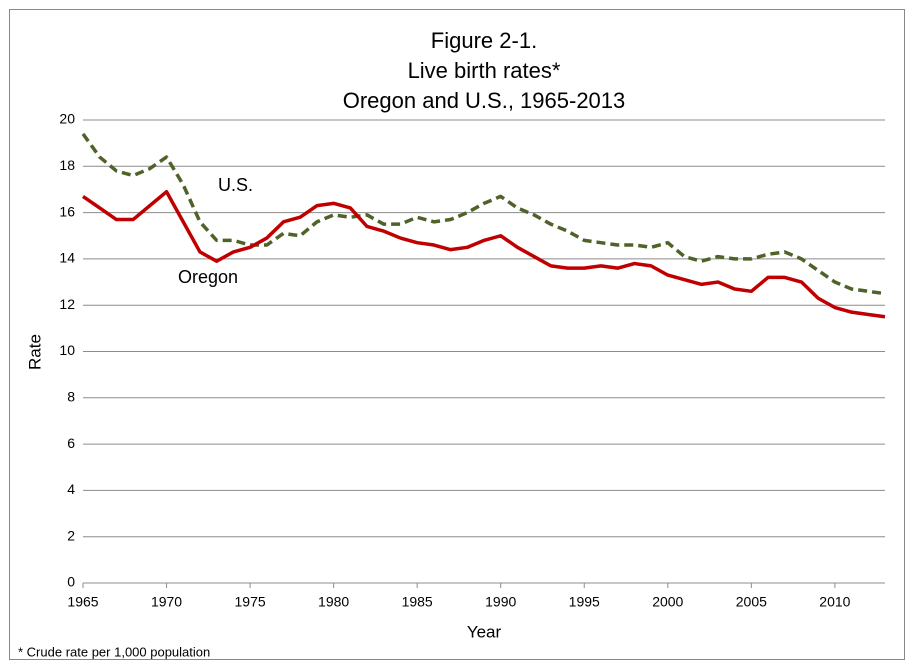 The width and height of the screenshot is (914, 669). Describe the element at coordinates (584, 602) in the screenshot. I see `x-tick-label: 1995` at that location.